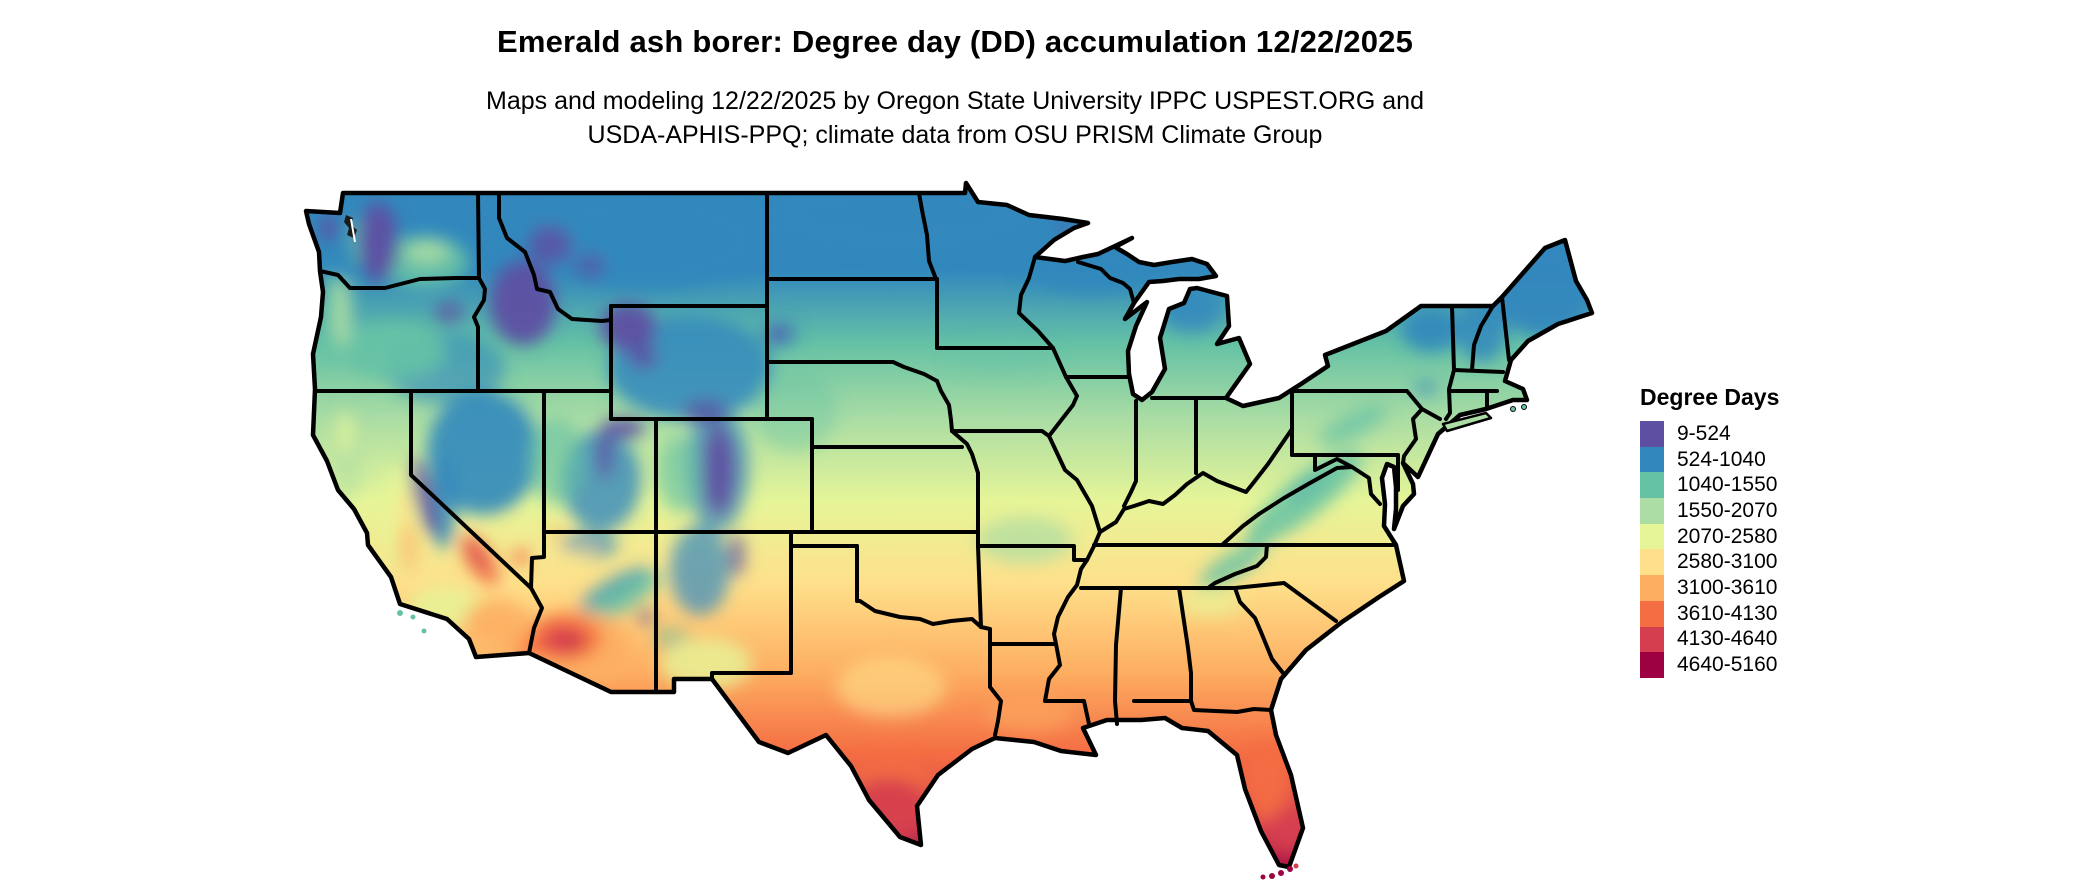  What do you see at coordinates (1727, 639) in the screenshot?
I see `legend-label: 4130-4640` at bounding box center [1727, 639].